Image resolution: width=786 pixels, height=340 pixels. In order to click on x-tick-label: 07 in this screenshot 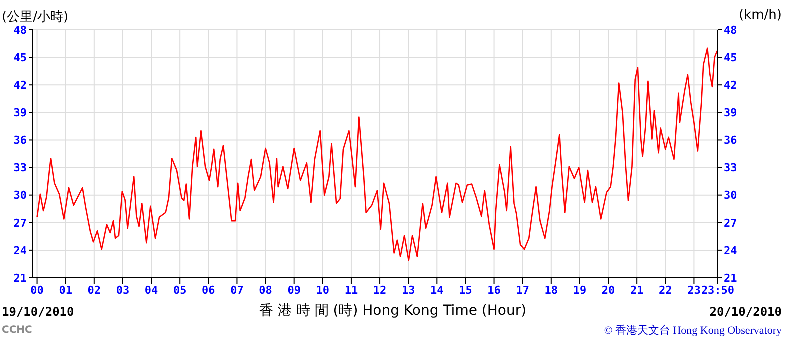, I will do `click(237, 290)`.